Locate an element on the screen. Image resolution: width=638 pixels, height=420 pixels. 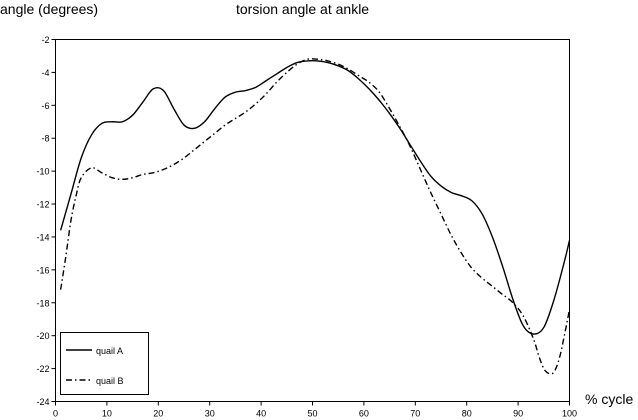
y-tick-label: -8 is located at coordinates (45, 139).